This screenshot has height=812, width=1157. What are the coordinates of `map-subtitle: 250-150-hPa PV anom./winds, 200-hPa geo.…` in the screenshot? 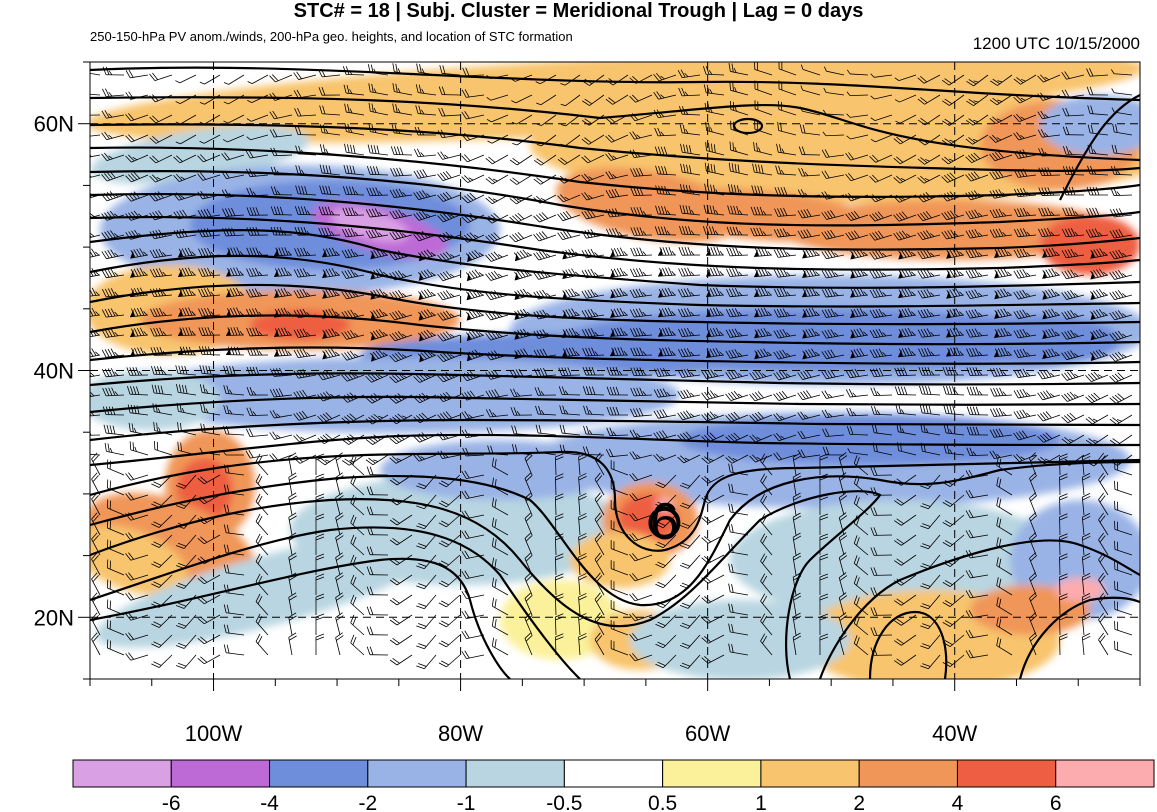 It's located at (331, 36).